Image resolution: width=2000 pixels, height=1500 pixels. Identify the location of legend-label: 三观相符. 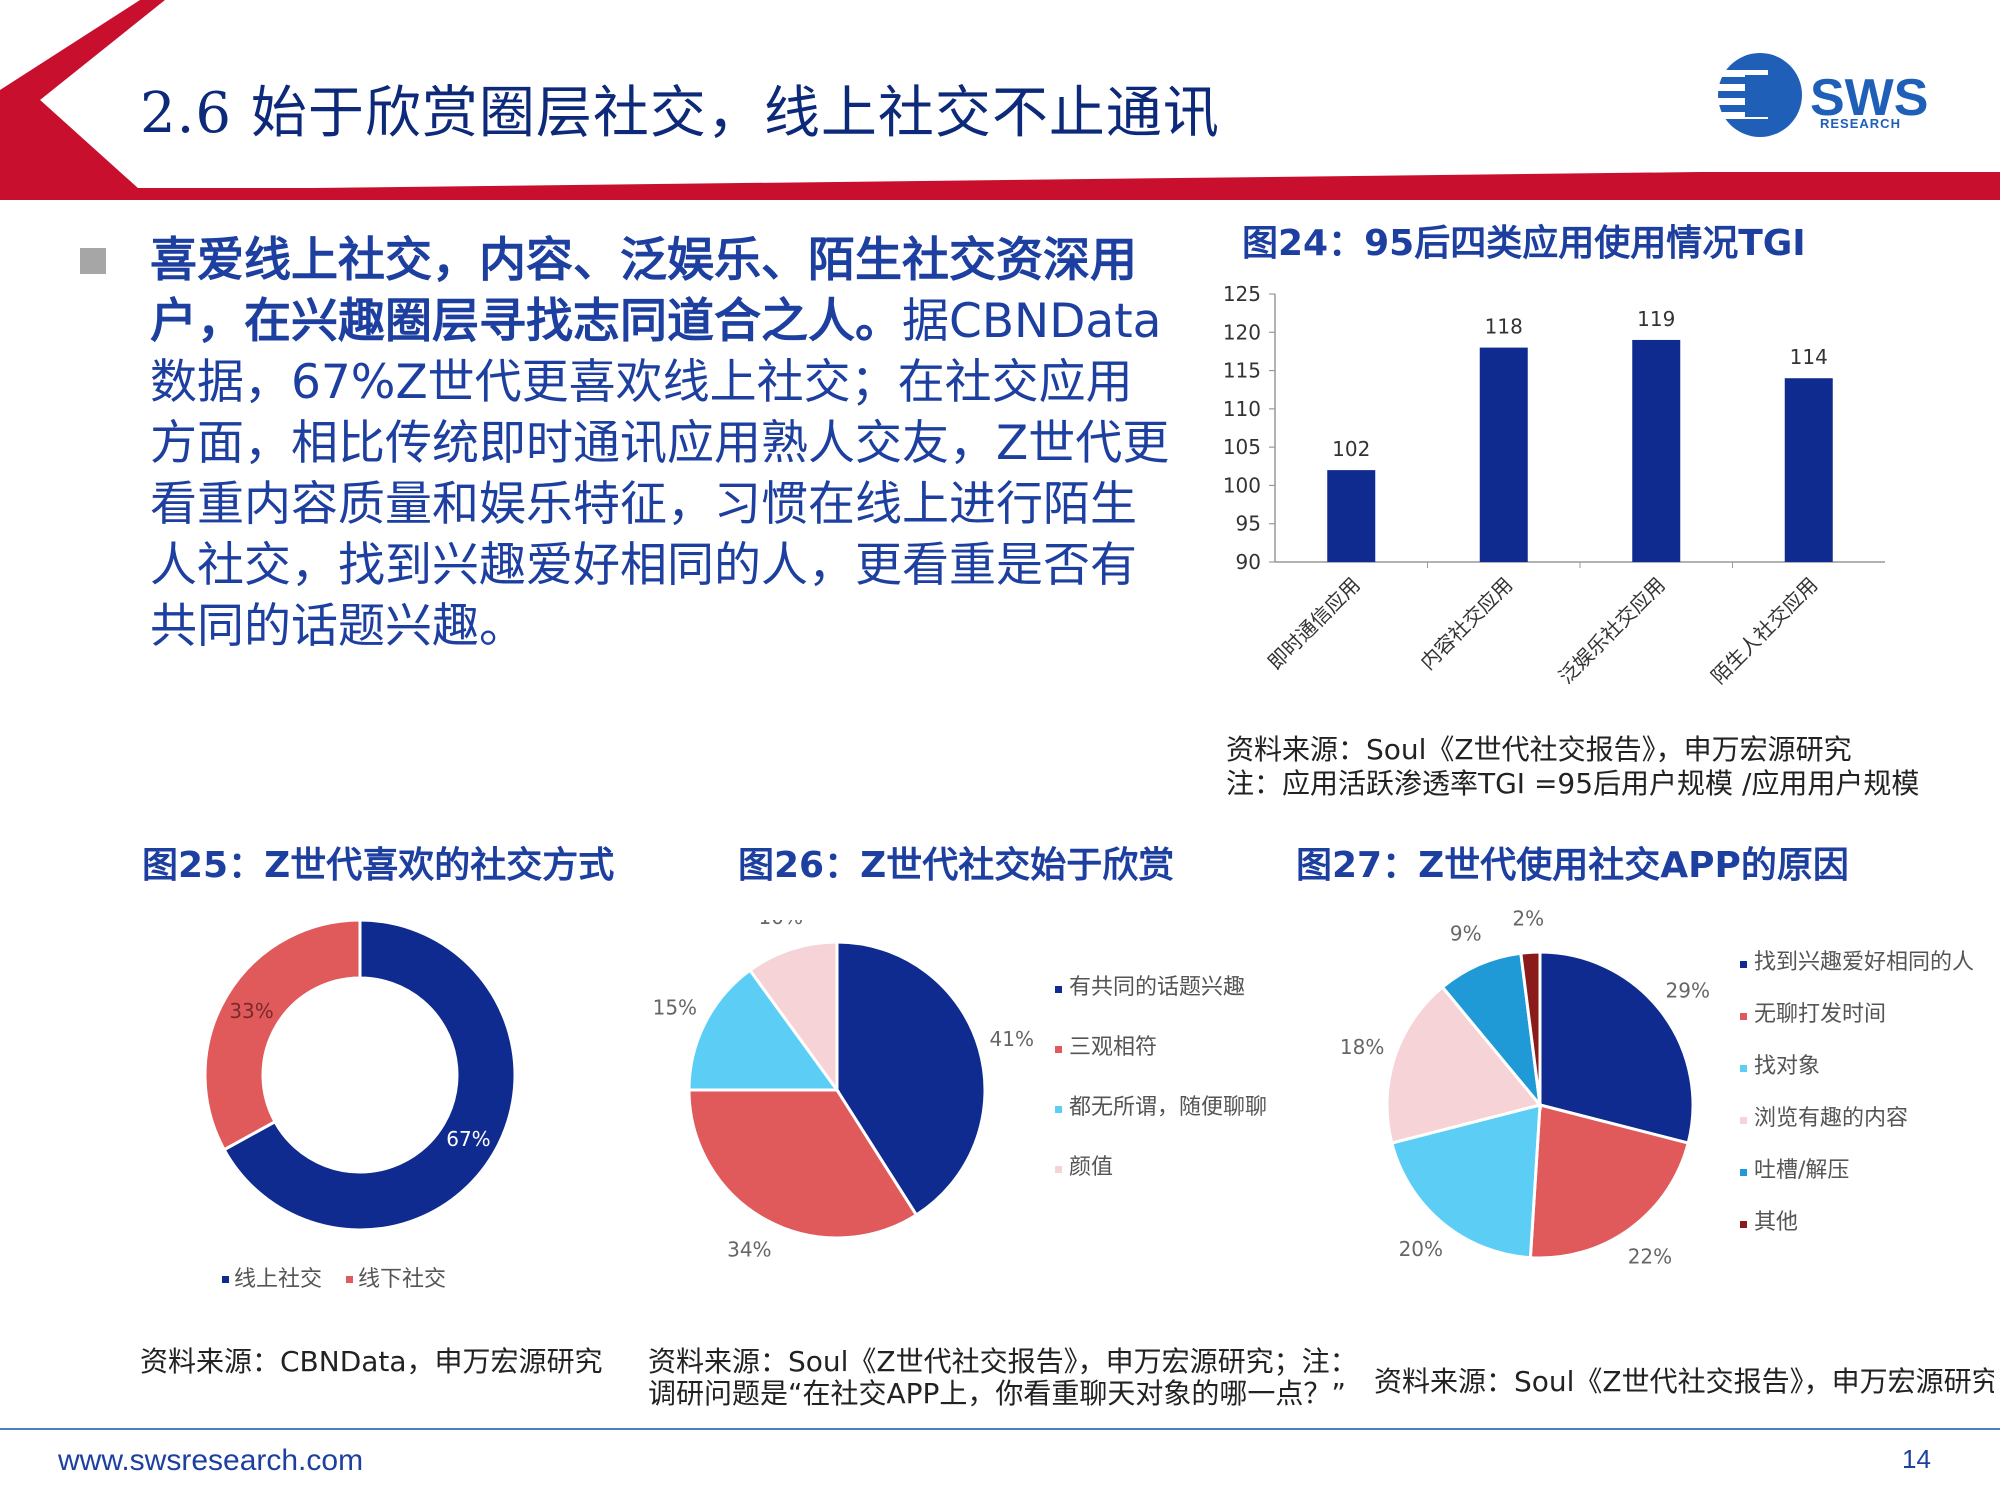
(1113, 1047).